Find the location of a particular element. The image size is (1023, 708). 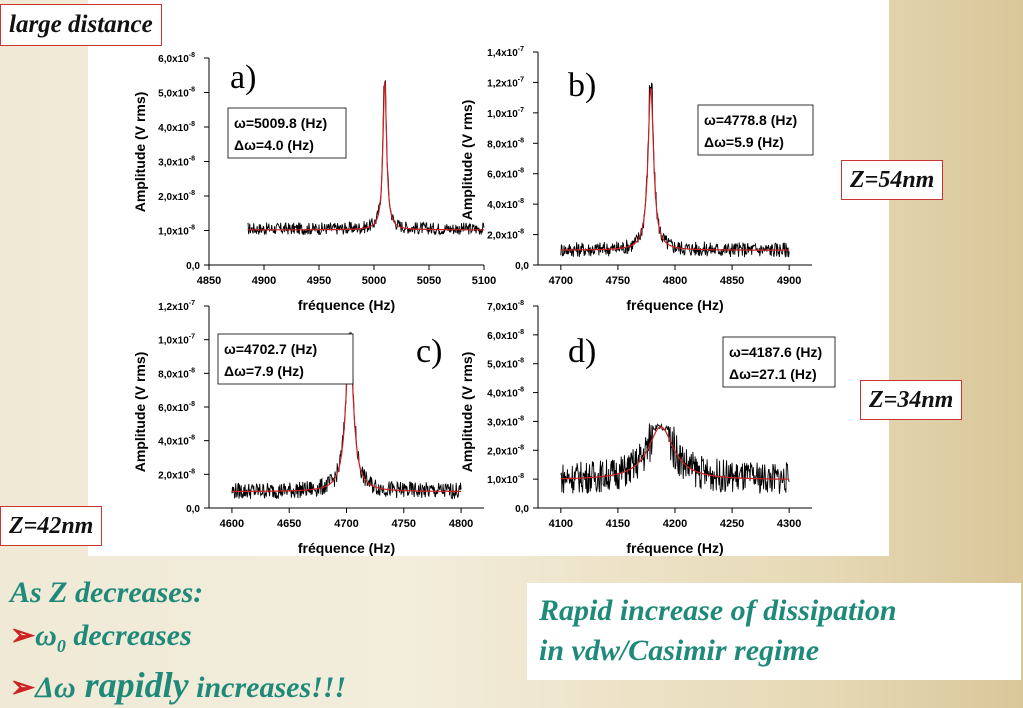

rapidly-text: rapidly is located at coordinates (132, 685).